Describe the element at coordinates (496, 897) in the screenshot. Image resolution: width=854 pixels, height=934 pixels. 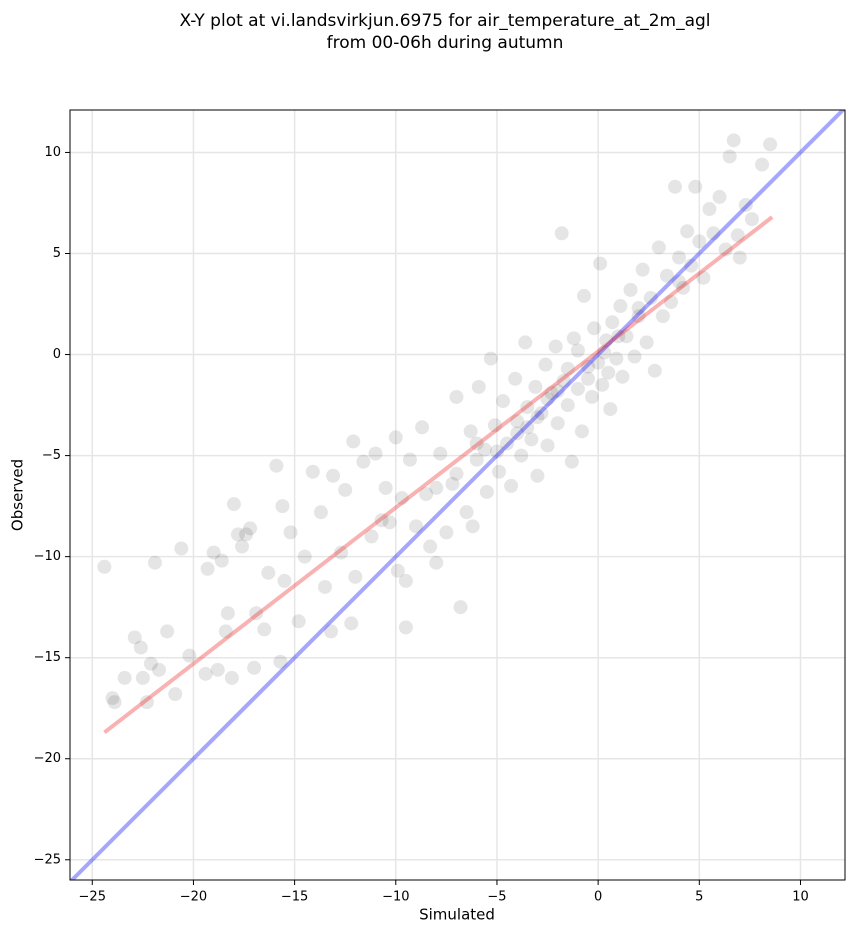
I see `x-tick-label: −5` at that location.